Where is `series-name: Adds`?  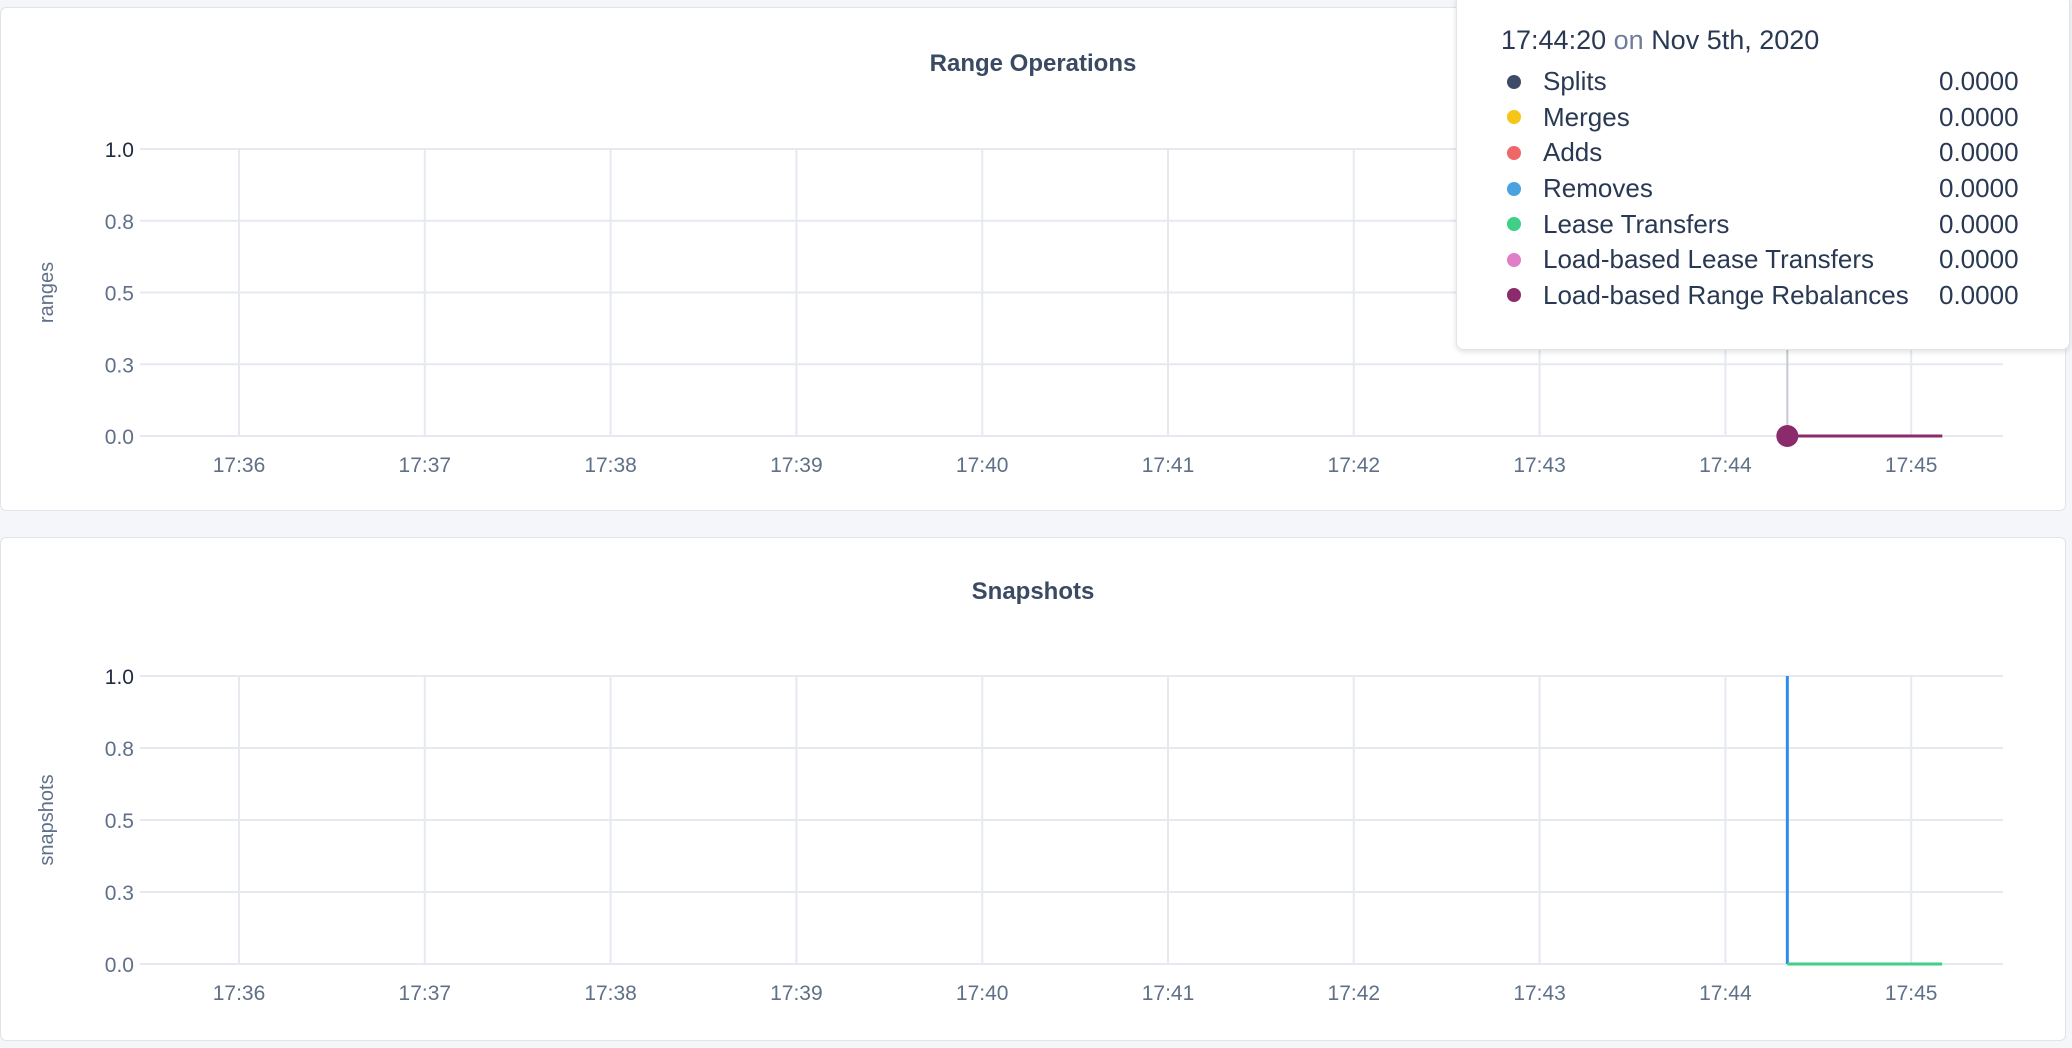
series-name: Adds is located at coordinates (1573, 152).